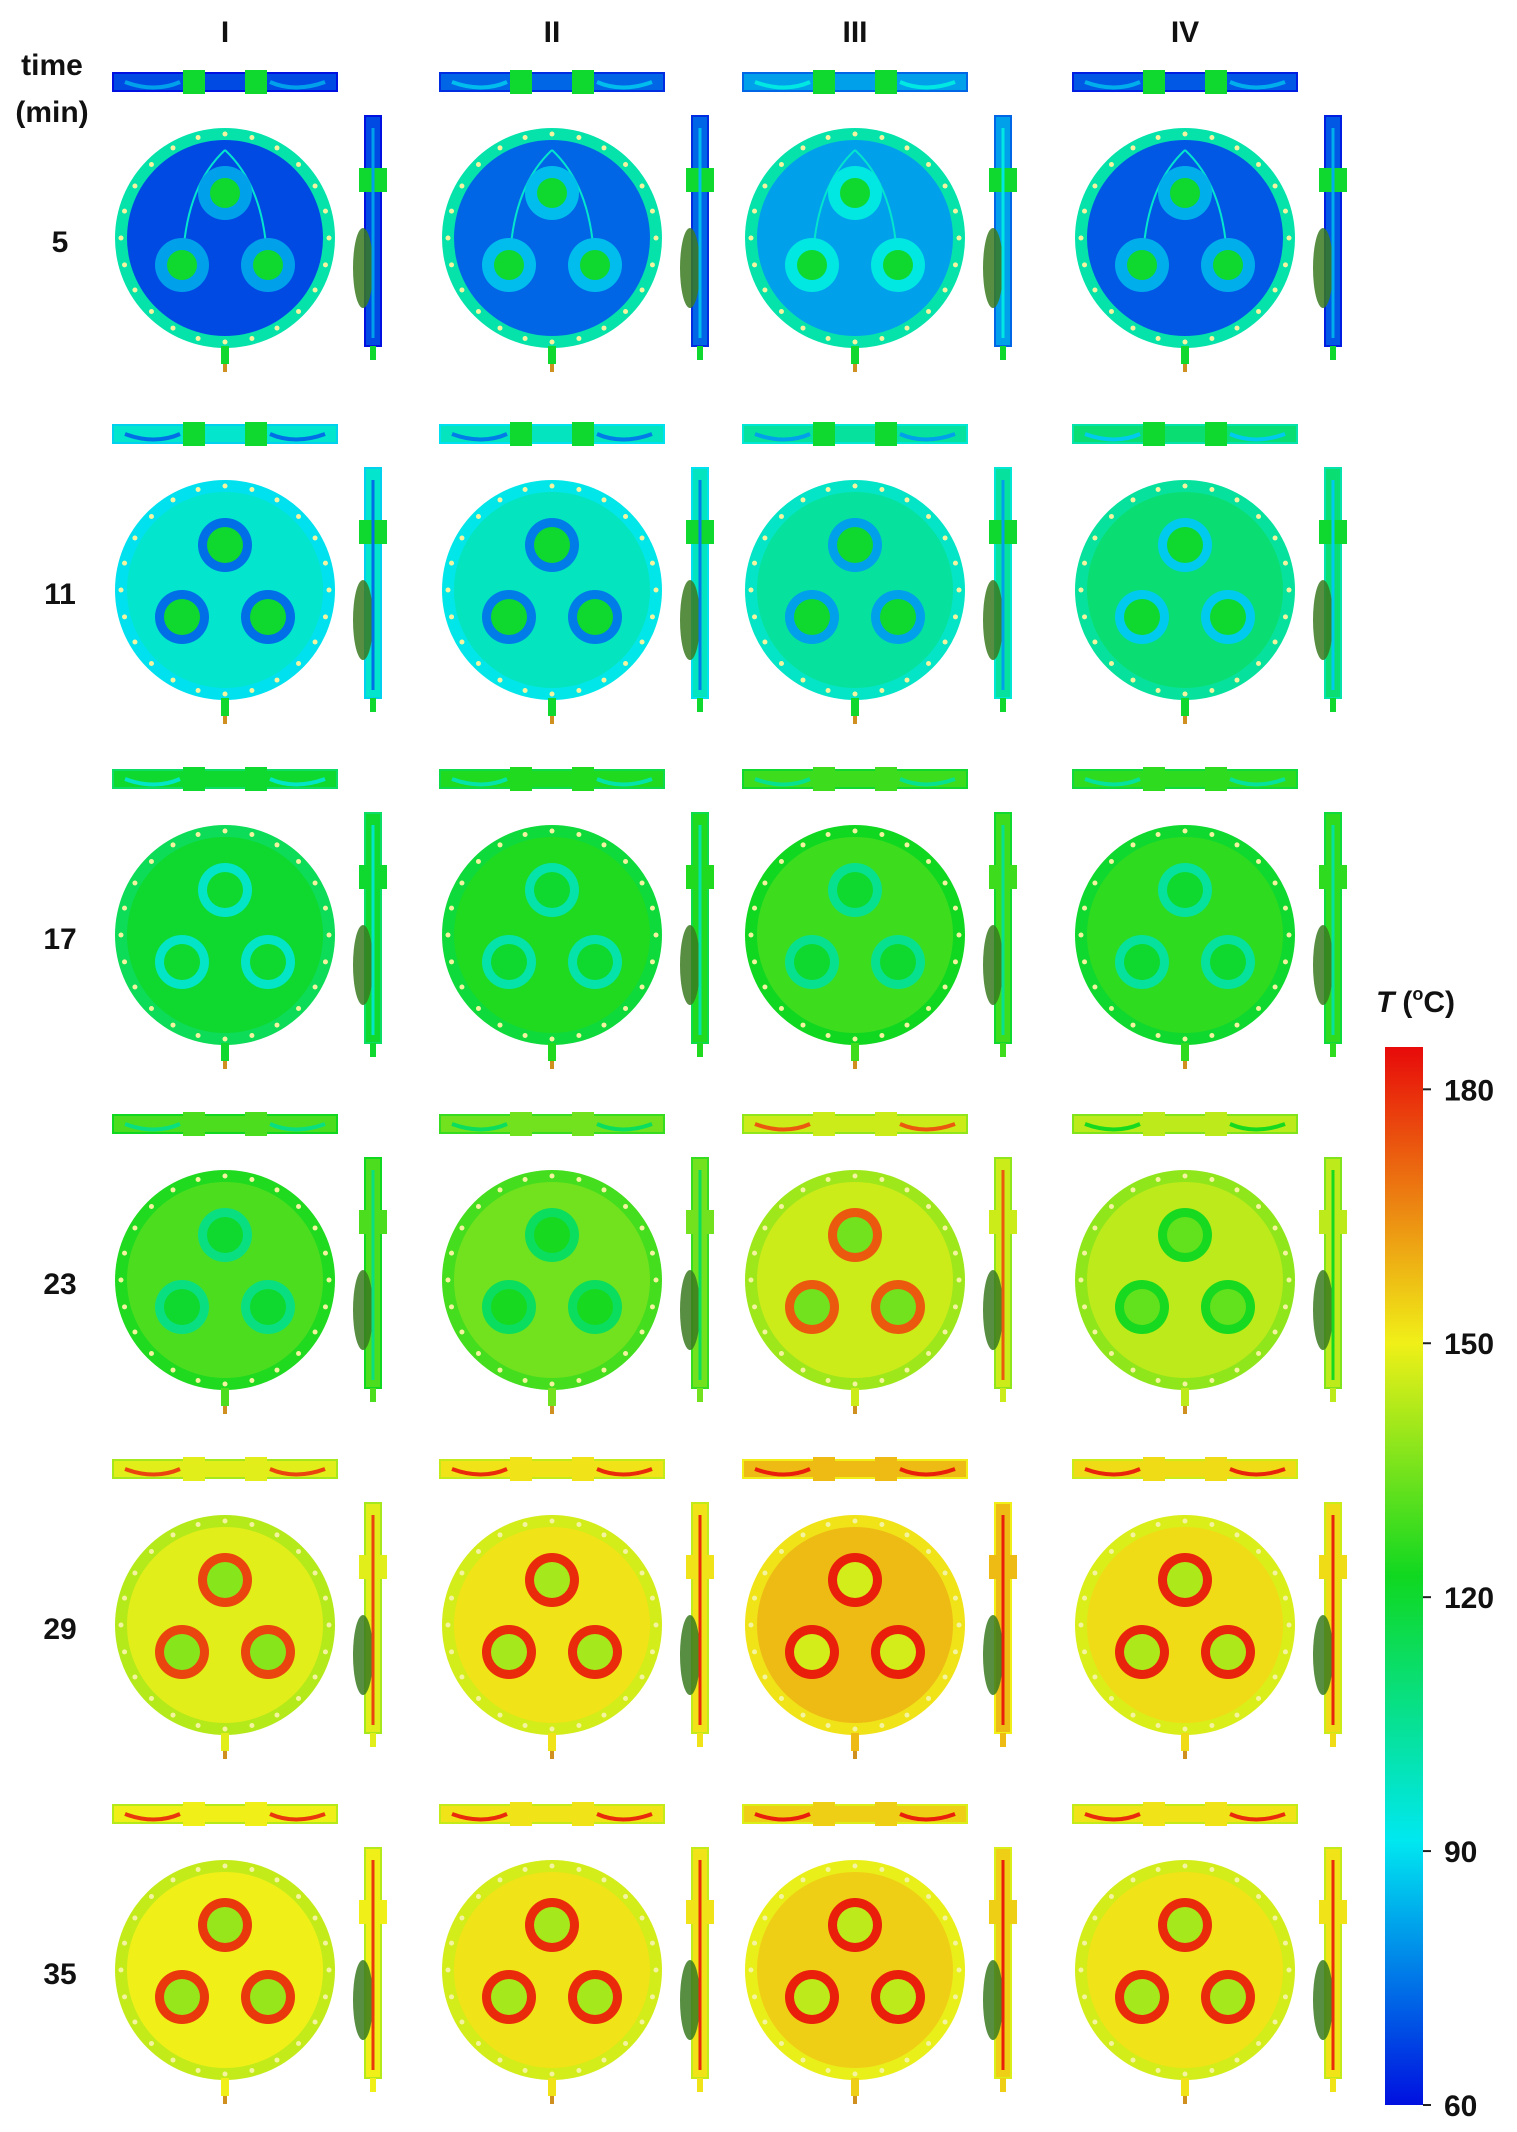 This screenshot has height=2132, width=1517. I want to click on top-section-profile, so click(855, 1817).